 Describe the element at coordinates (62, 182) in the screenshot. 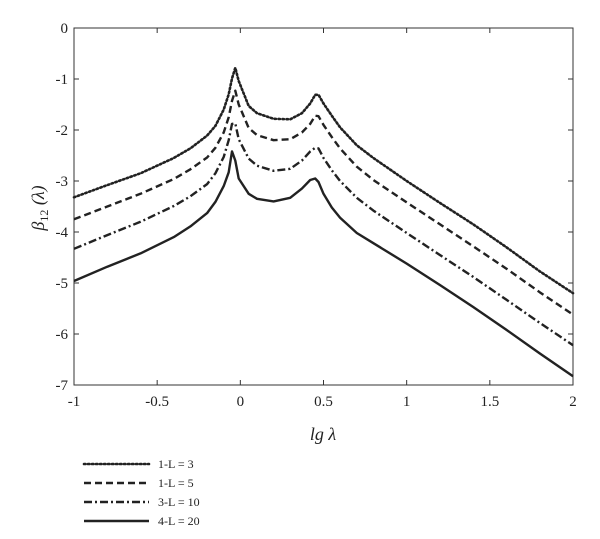

I see `y-tick-label: -3` at that location.